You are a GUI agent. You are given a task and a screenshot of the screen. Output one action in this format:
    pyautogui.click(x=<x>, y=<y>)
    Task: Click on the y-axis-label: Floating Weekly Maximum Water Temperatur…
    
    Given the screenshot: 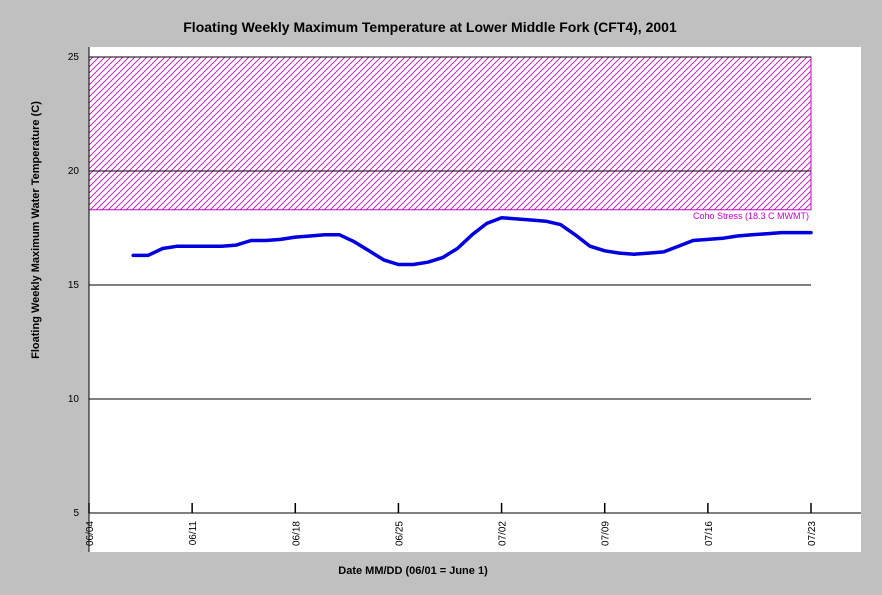 What is the action you would take?
    pyautogui.click(x=36, y=230)
    